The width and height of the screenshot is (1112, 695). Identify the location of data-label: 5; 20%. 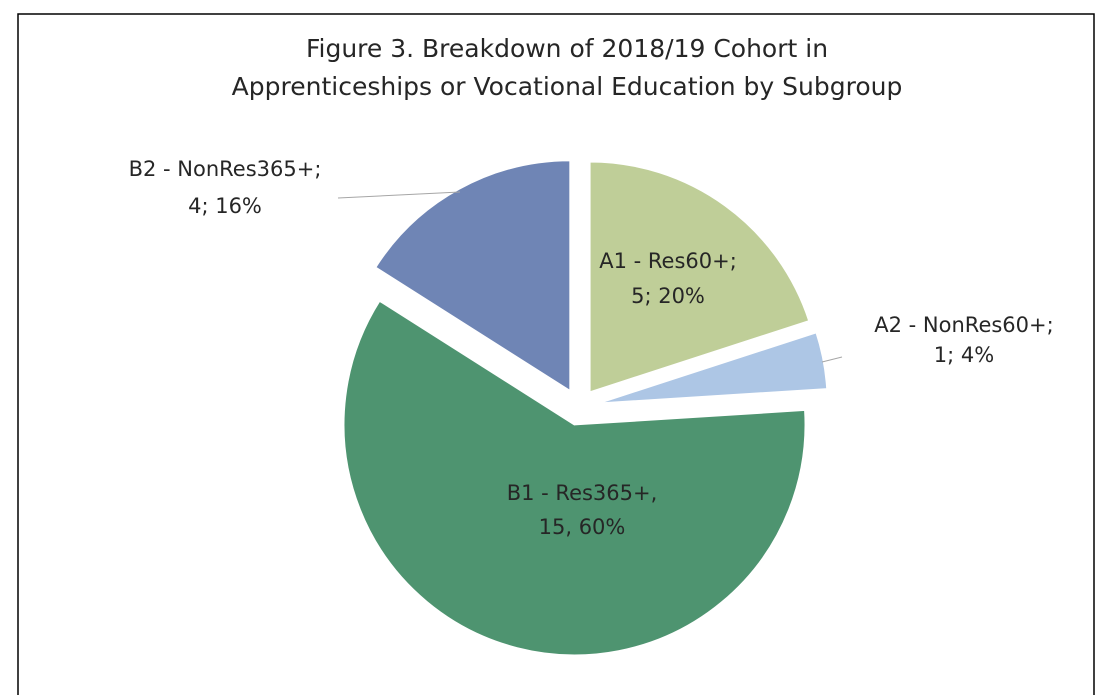
(668, 296).